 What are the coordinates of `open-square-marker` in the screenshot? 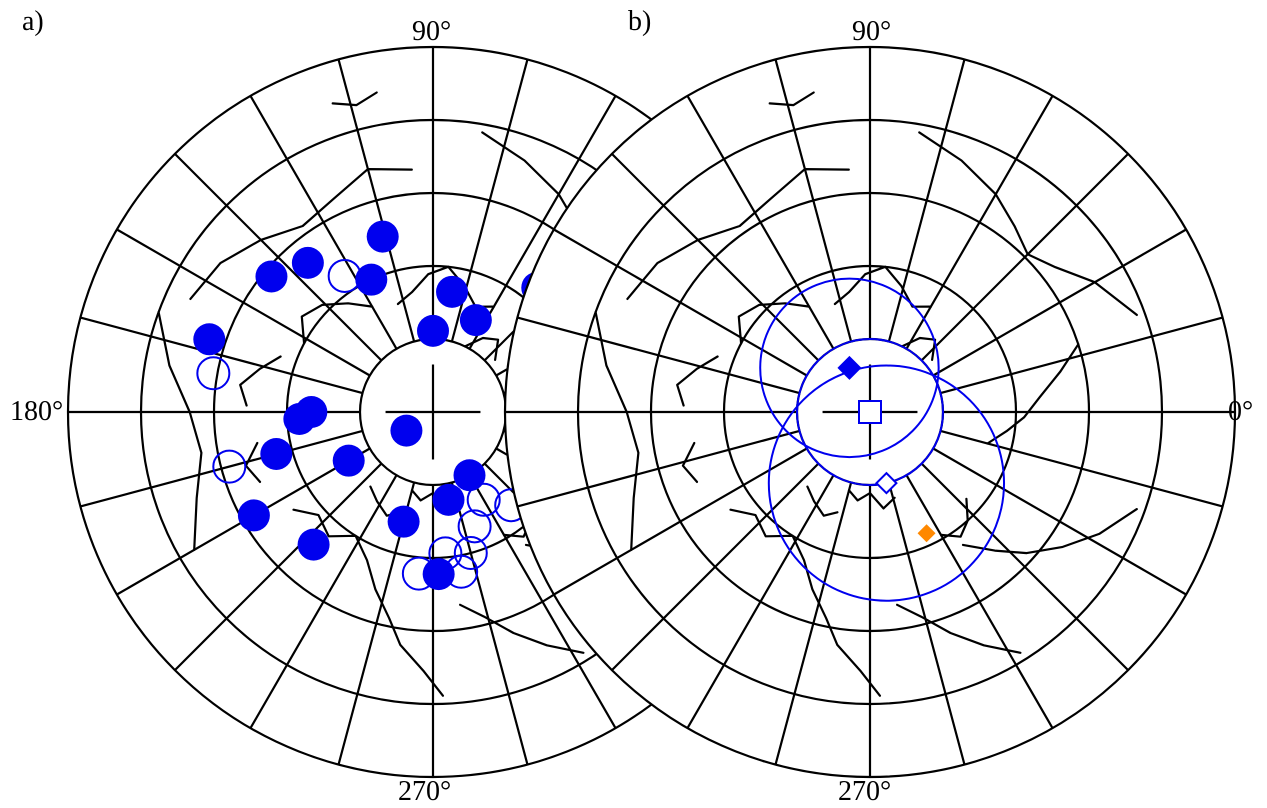 It's located at (870, 412).